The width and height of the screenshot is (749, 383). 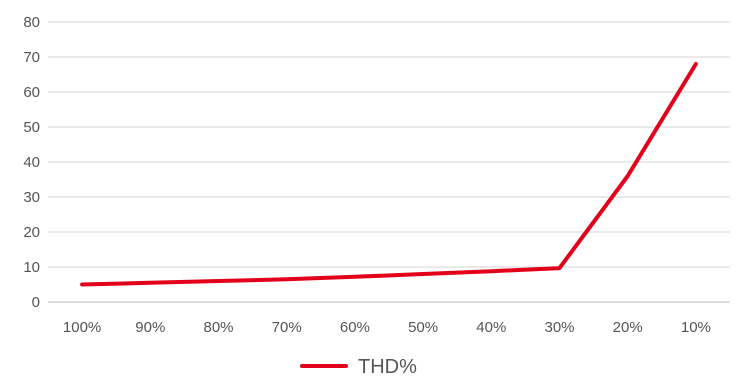 What do you see at coordinates (82, 327) in the screenshot?
I see `x-tick-label: 100%` at bounding box center [82, 327].